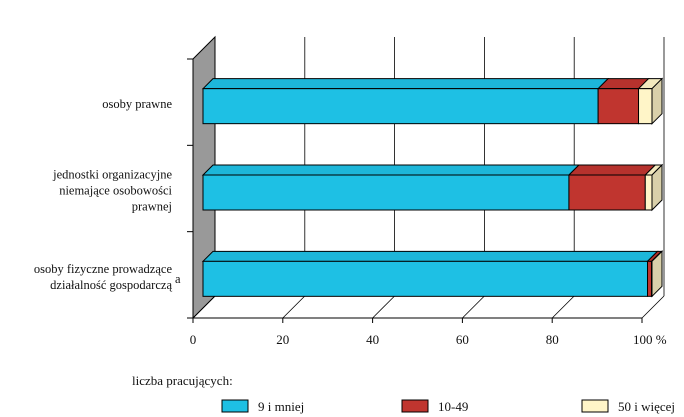 Image resolution: width=684 pixels, height=417 pixels. What do you see at coordinates (453, 406) in the screenshot?
I see `legend-label: 10-49` at bounding box center [453, 406].